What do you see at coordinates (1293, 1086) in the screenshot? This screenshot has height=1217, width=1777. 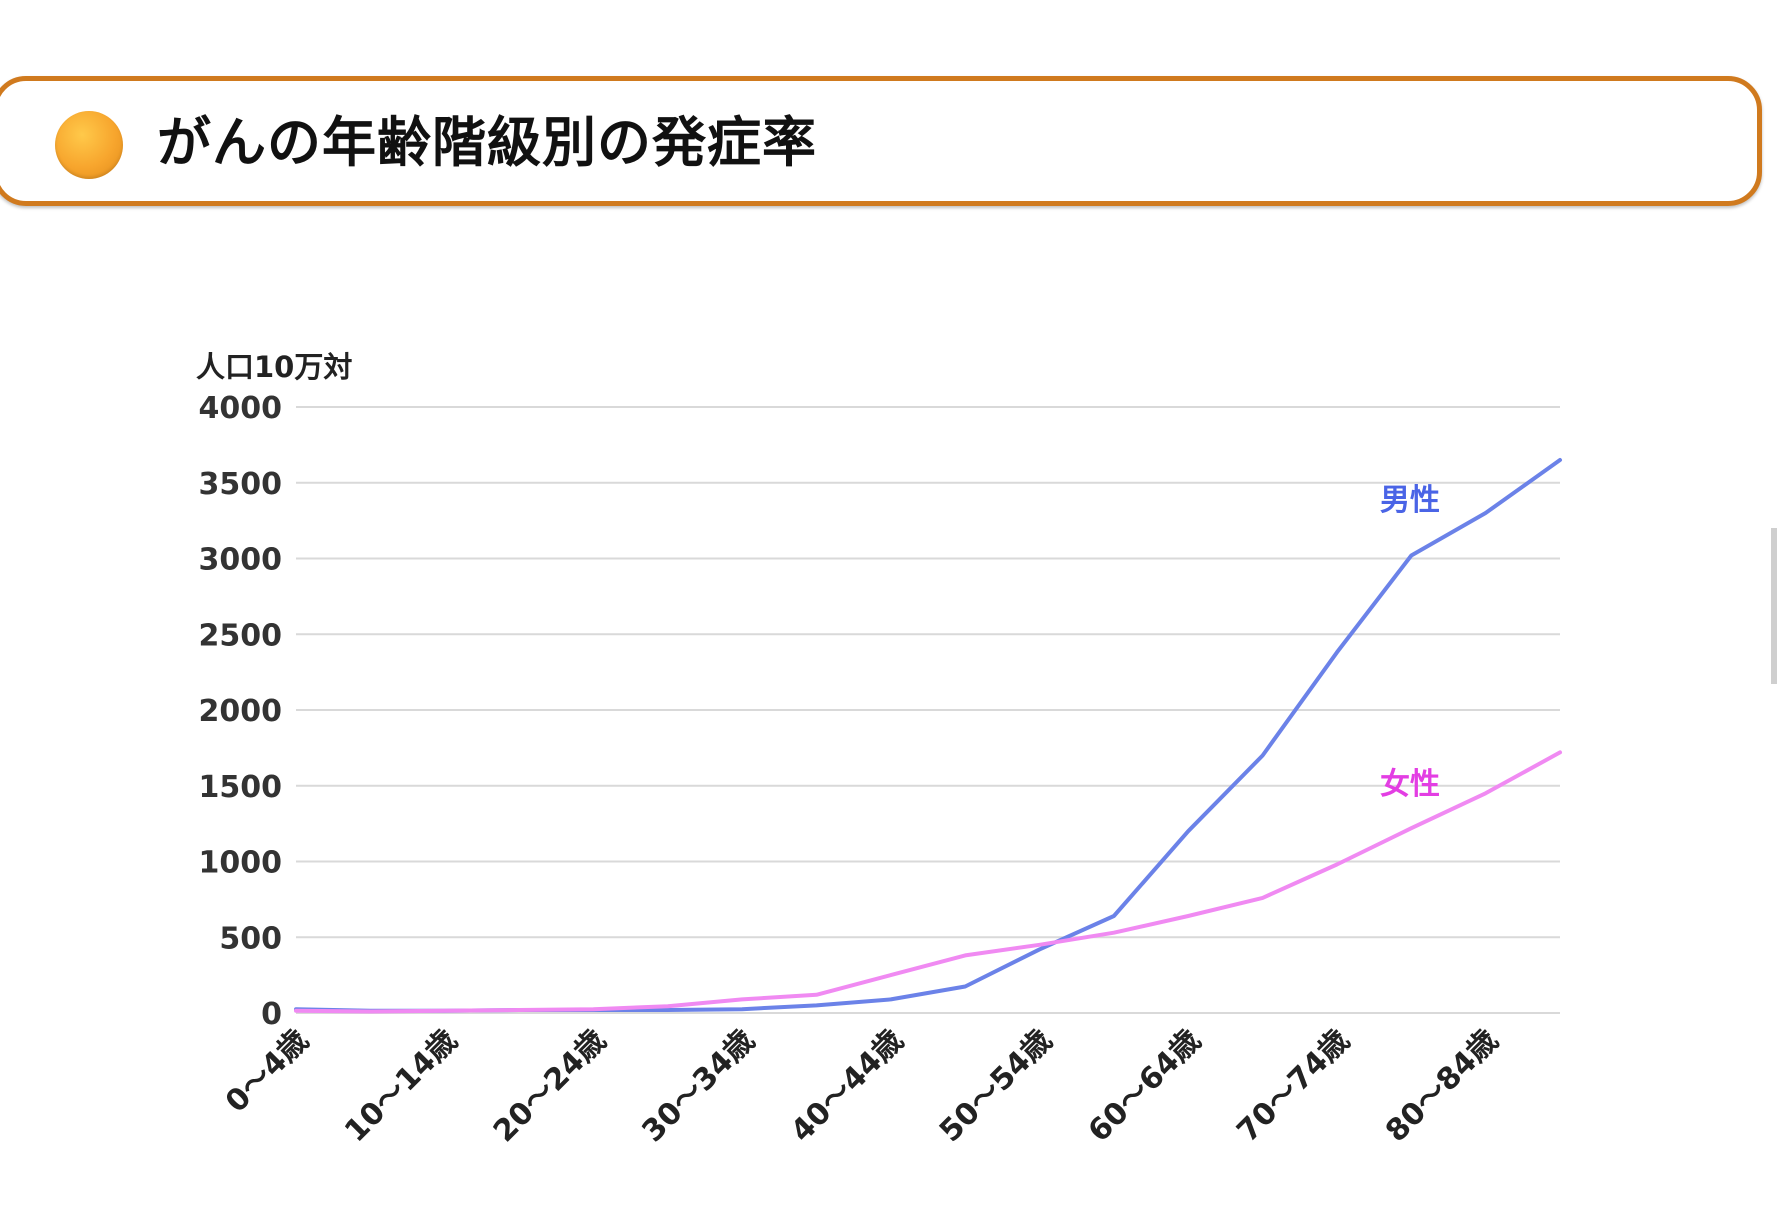 I see `x-tick-label: 70〜74歳` at bounding box center [1293, 1086].